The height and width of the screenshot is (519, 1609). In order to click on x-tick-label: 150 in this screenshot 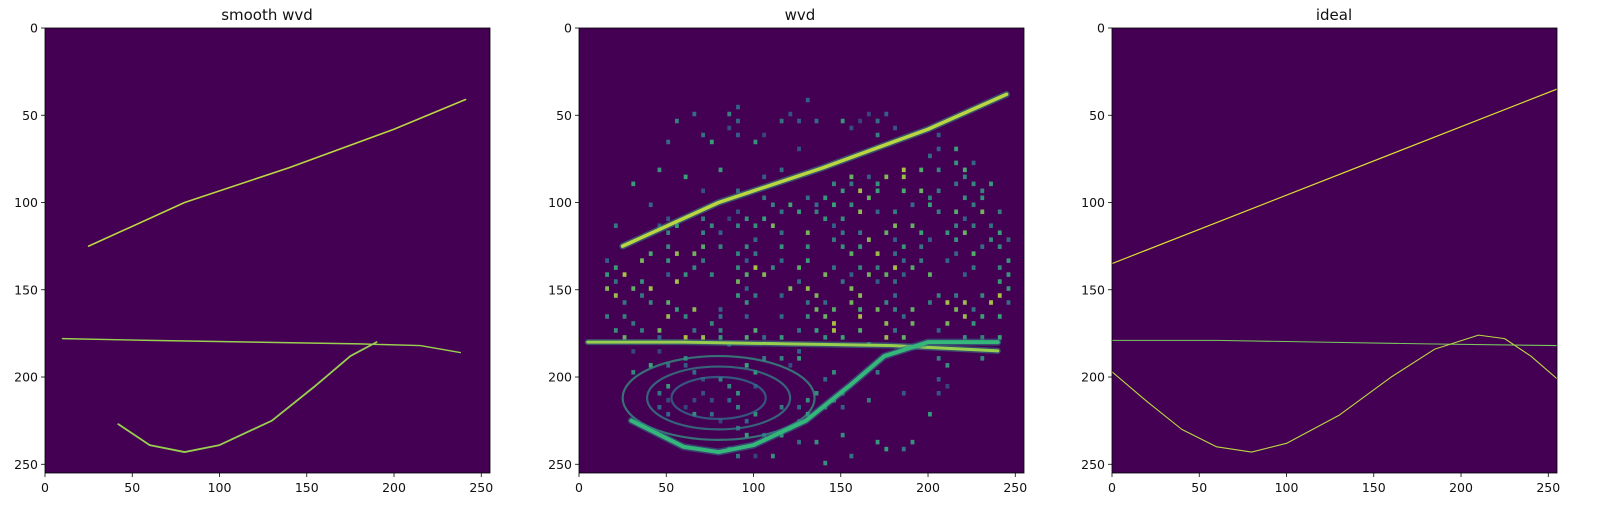, I will do `click(307, 487)`.